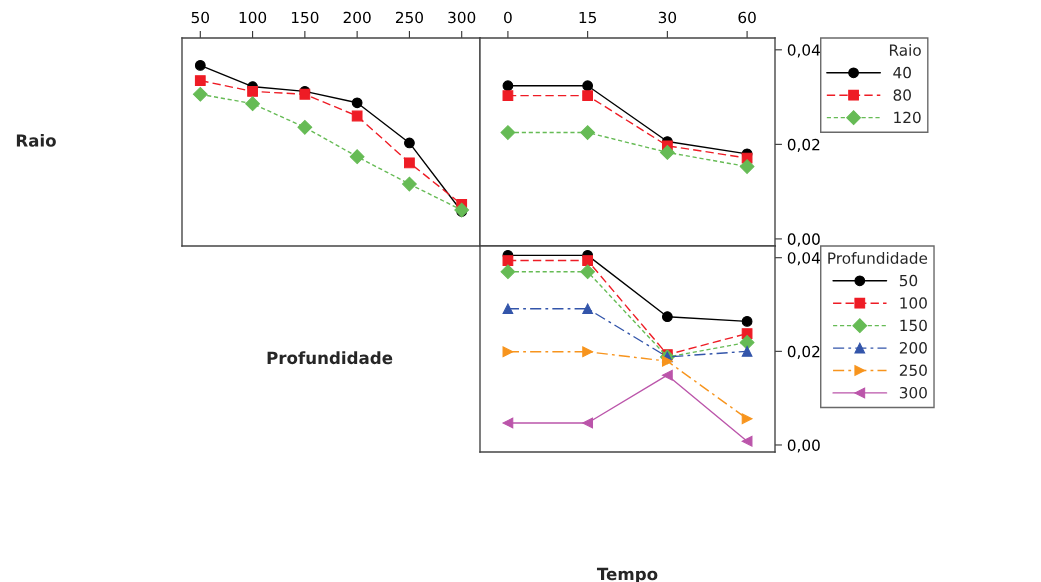 The height and width of the screenshot is (582, 1041). What do you see at coordinates (902, 72) in the screenshot?
I see `legend-label: 40` at bounding box center [902, 72].